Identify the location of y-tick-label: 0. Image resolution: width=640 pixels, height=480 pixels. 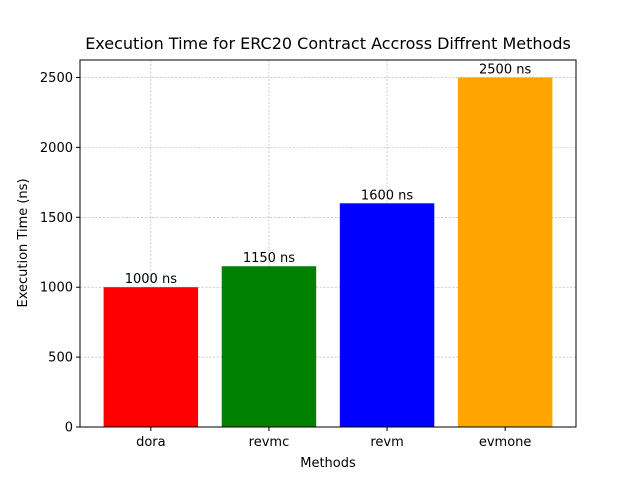
(69, 428).